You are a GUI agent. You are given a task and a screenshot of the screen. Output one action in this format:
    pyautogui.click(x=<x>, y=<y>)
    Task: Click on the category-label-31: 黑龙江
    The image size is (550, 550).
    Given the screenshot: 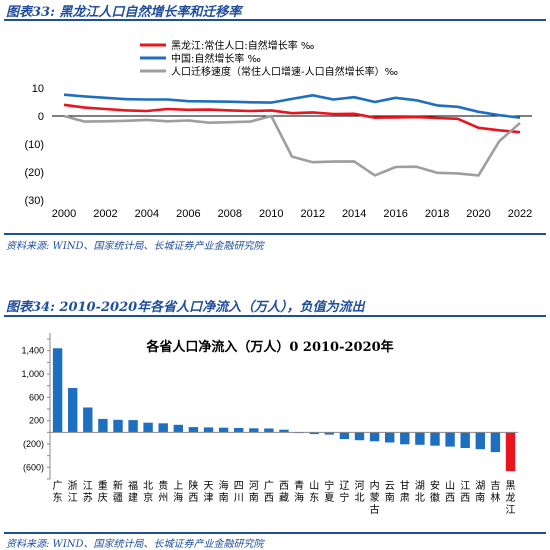 What is the action you would take?
    pyautogui.click(x=511, y=498)
    